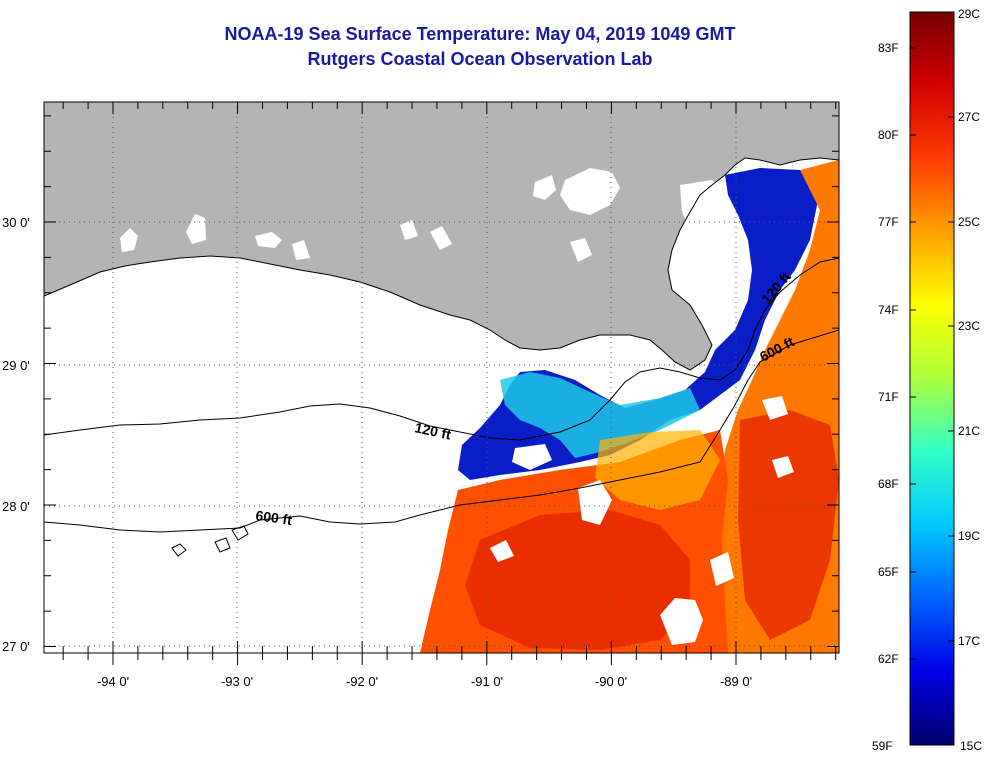 Image resolution: width=992 pixels, height=761 pixels. I want to click on lon-label: -94 0', so click(113, 681).